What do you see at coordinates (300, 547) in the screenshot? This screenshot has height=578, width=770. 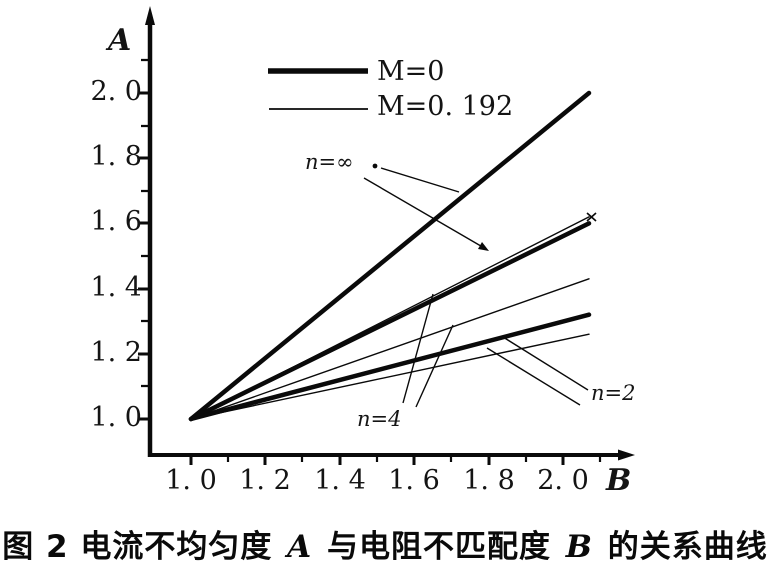 I see `caption-var-A: A` at bounding box center [300, 547].